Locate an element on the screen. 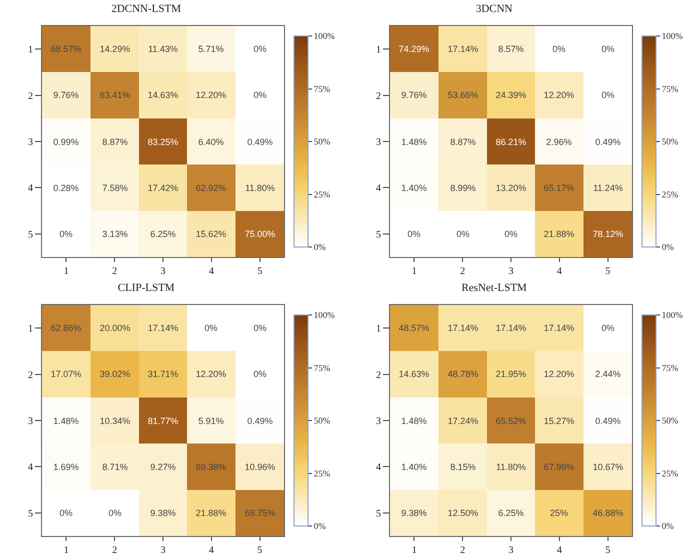 The width and height of the screenshot is (696, 559). data-label: 24.39% is located at coordinates (511, 95).